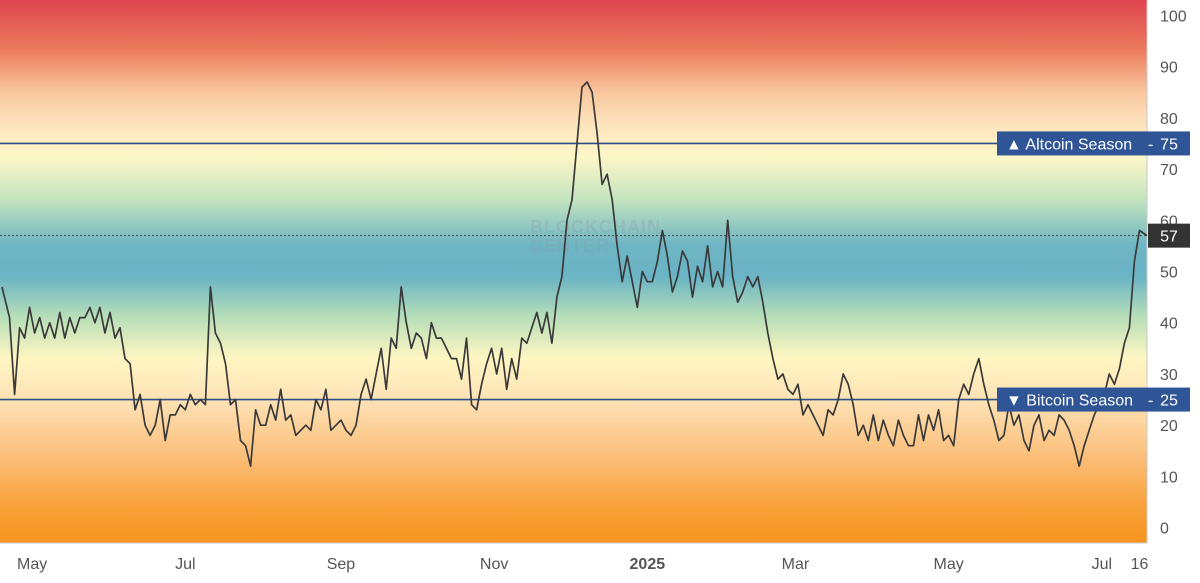 This screenshot has height=583, width=1200. What do you see at coordinates (1169, 119) in the screenshot?
I see `y-tick-label: 80` at bounding box center [1169, 119].